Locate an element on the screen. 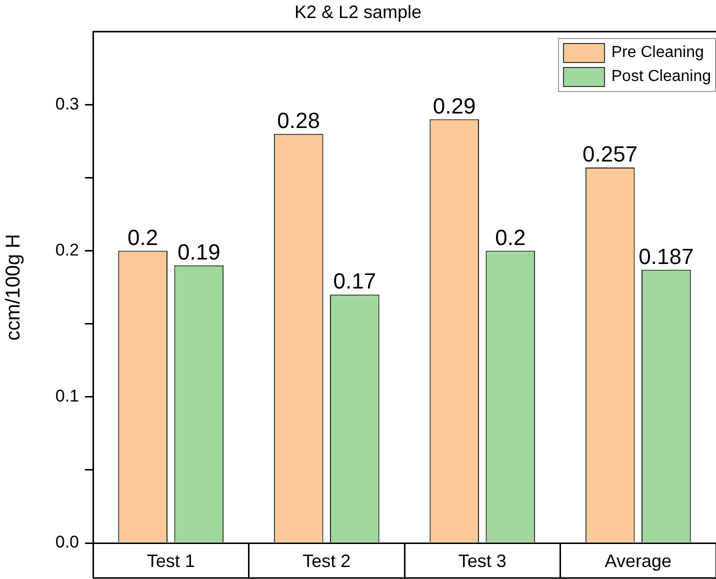 Image resolution: width=716 pixels, height=579 pixels. data-label: 0.29 is located at coordinates (454, 105).